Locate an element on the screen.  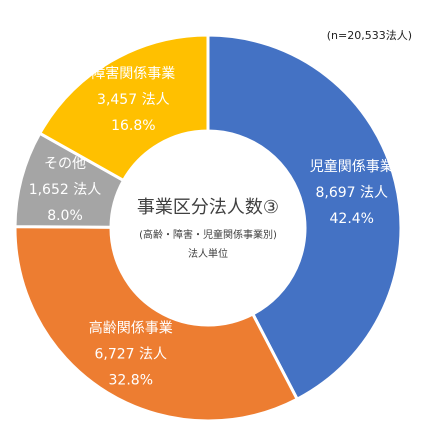
category-label: その他 is located at coordinates (65, 164).